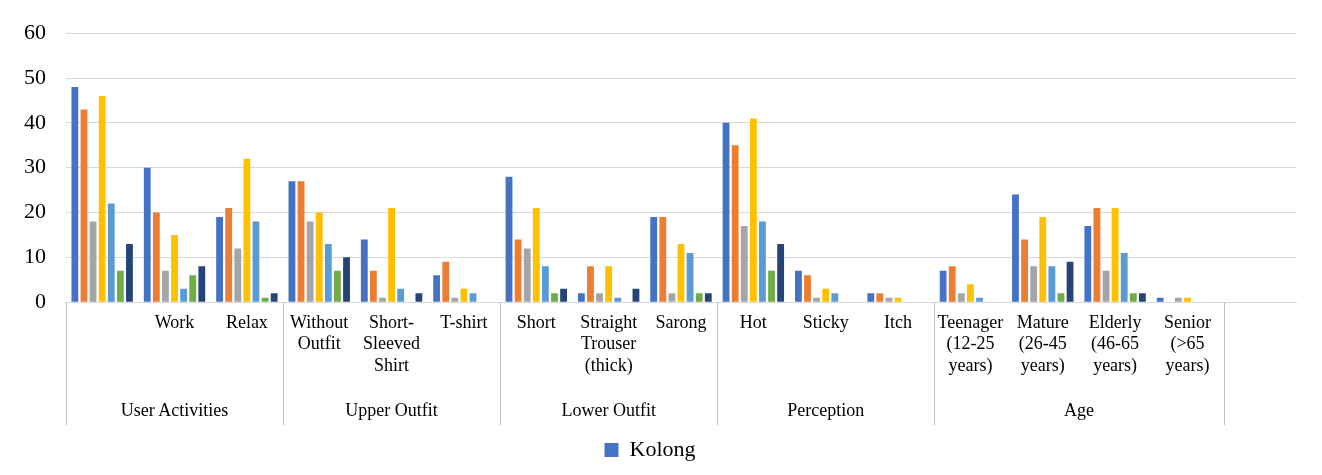 Image resolution: width=1322 pixels, height=475 pixels. Describe the element at coordinates (898, 321) in the screenshot. I see `x-tick-label: Itch` at that location.